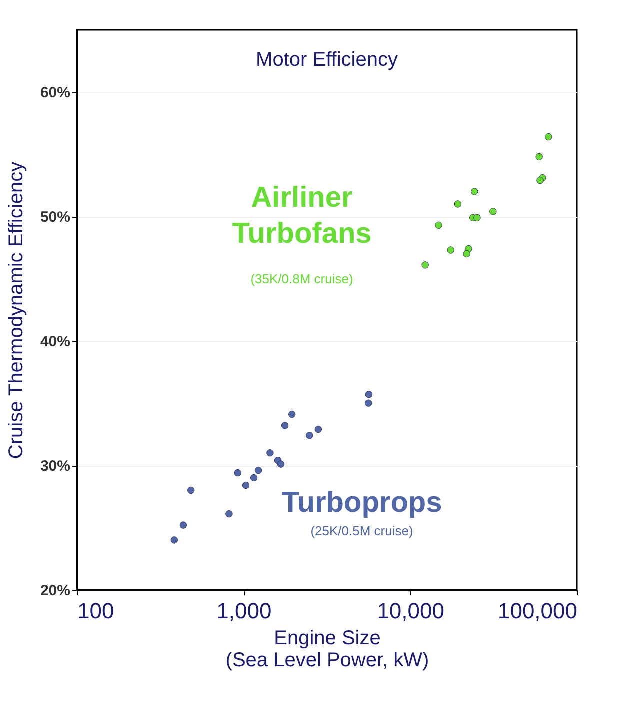 This screenshot has width=644, height=709. Describe the element at coordinates (538, 611) in the screenshot. I see `x-tick-label: 100,000` at that location.